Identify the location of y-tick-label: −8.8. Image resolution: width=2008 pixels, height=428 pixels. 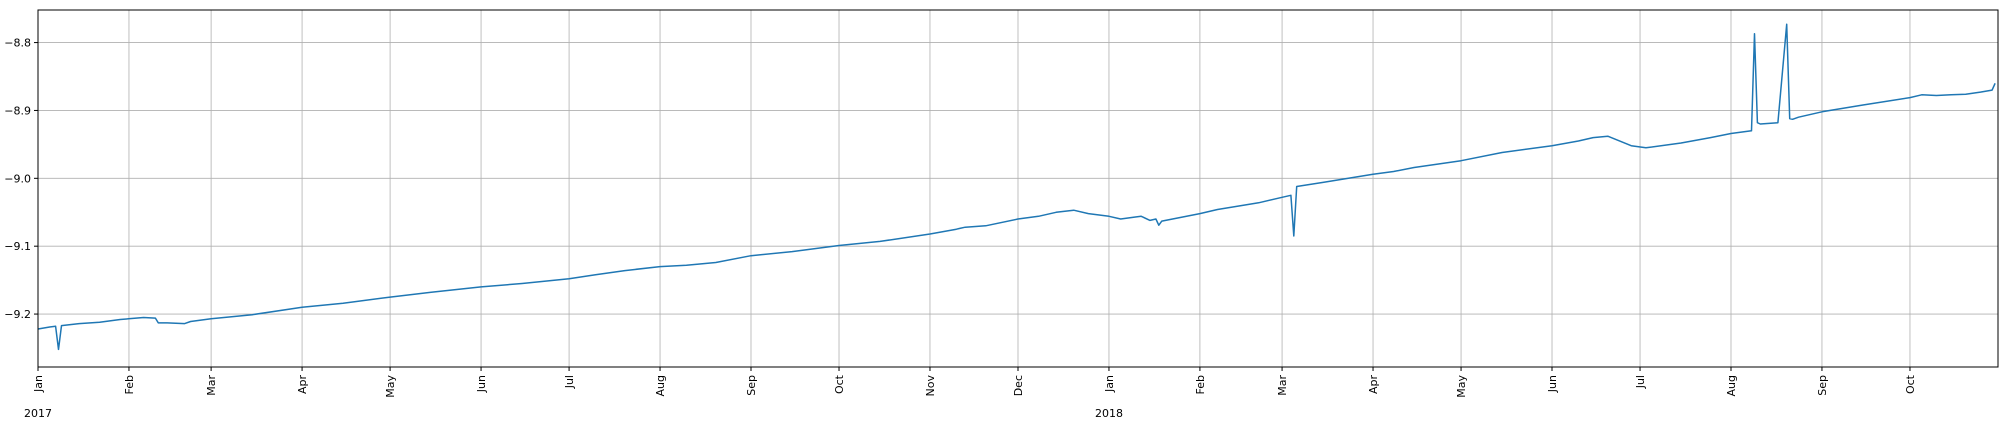
(17, 43).